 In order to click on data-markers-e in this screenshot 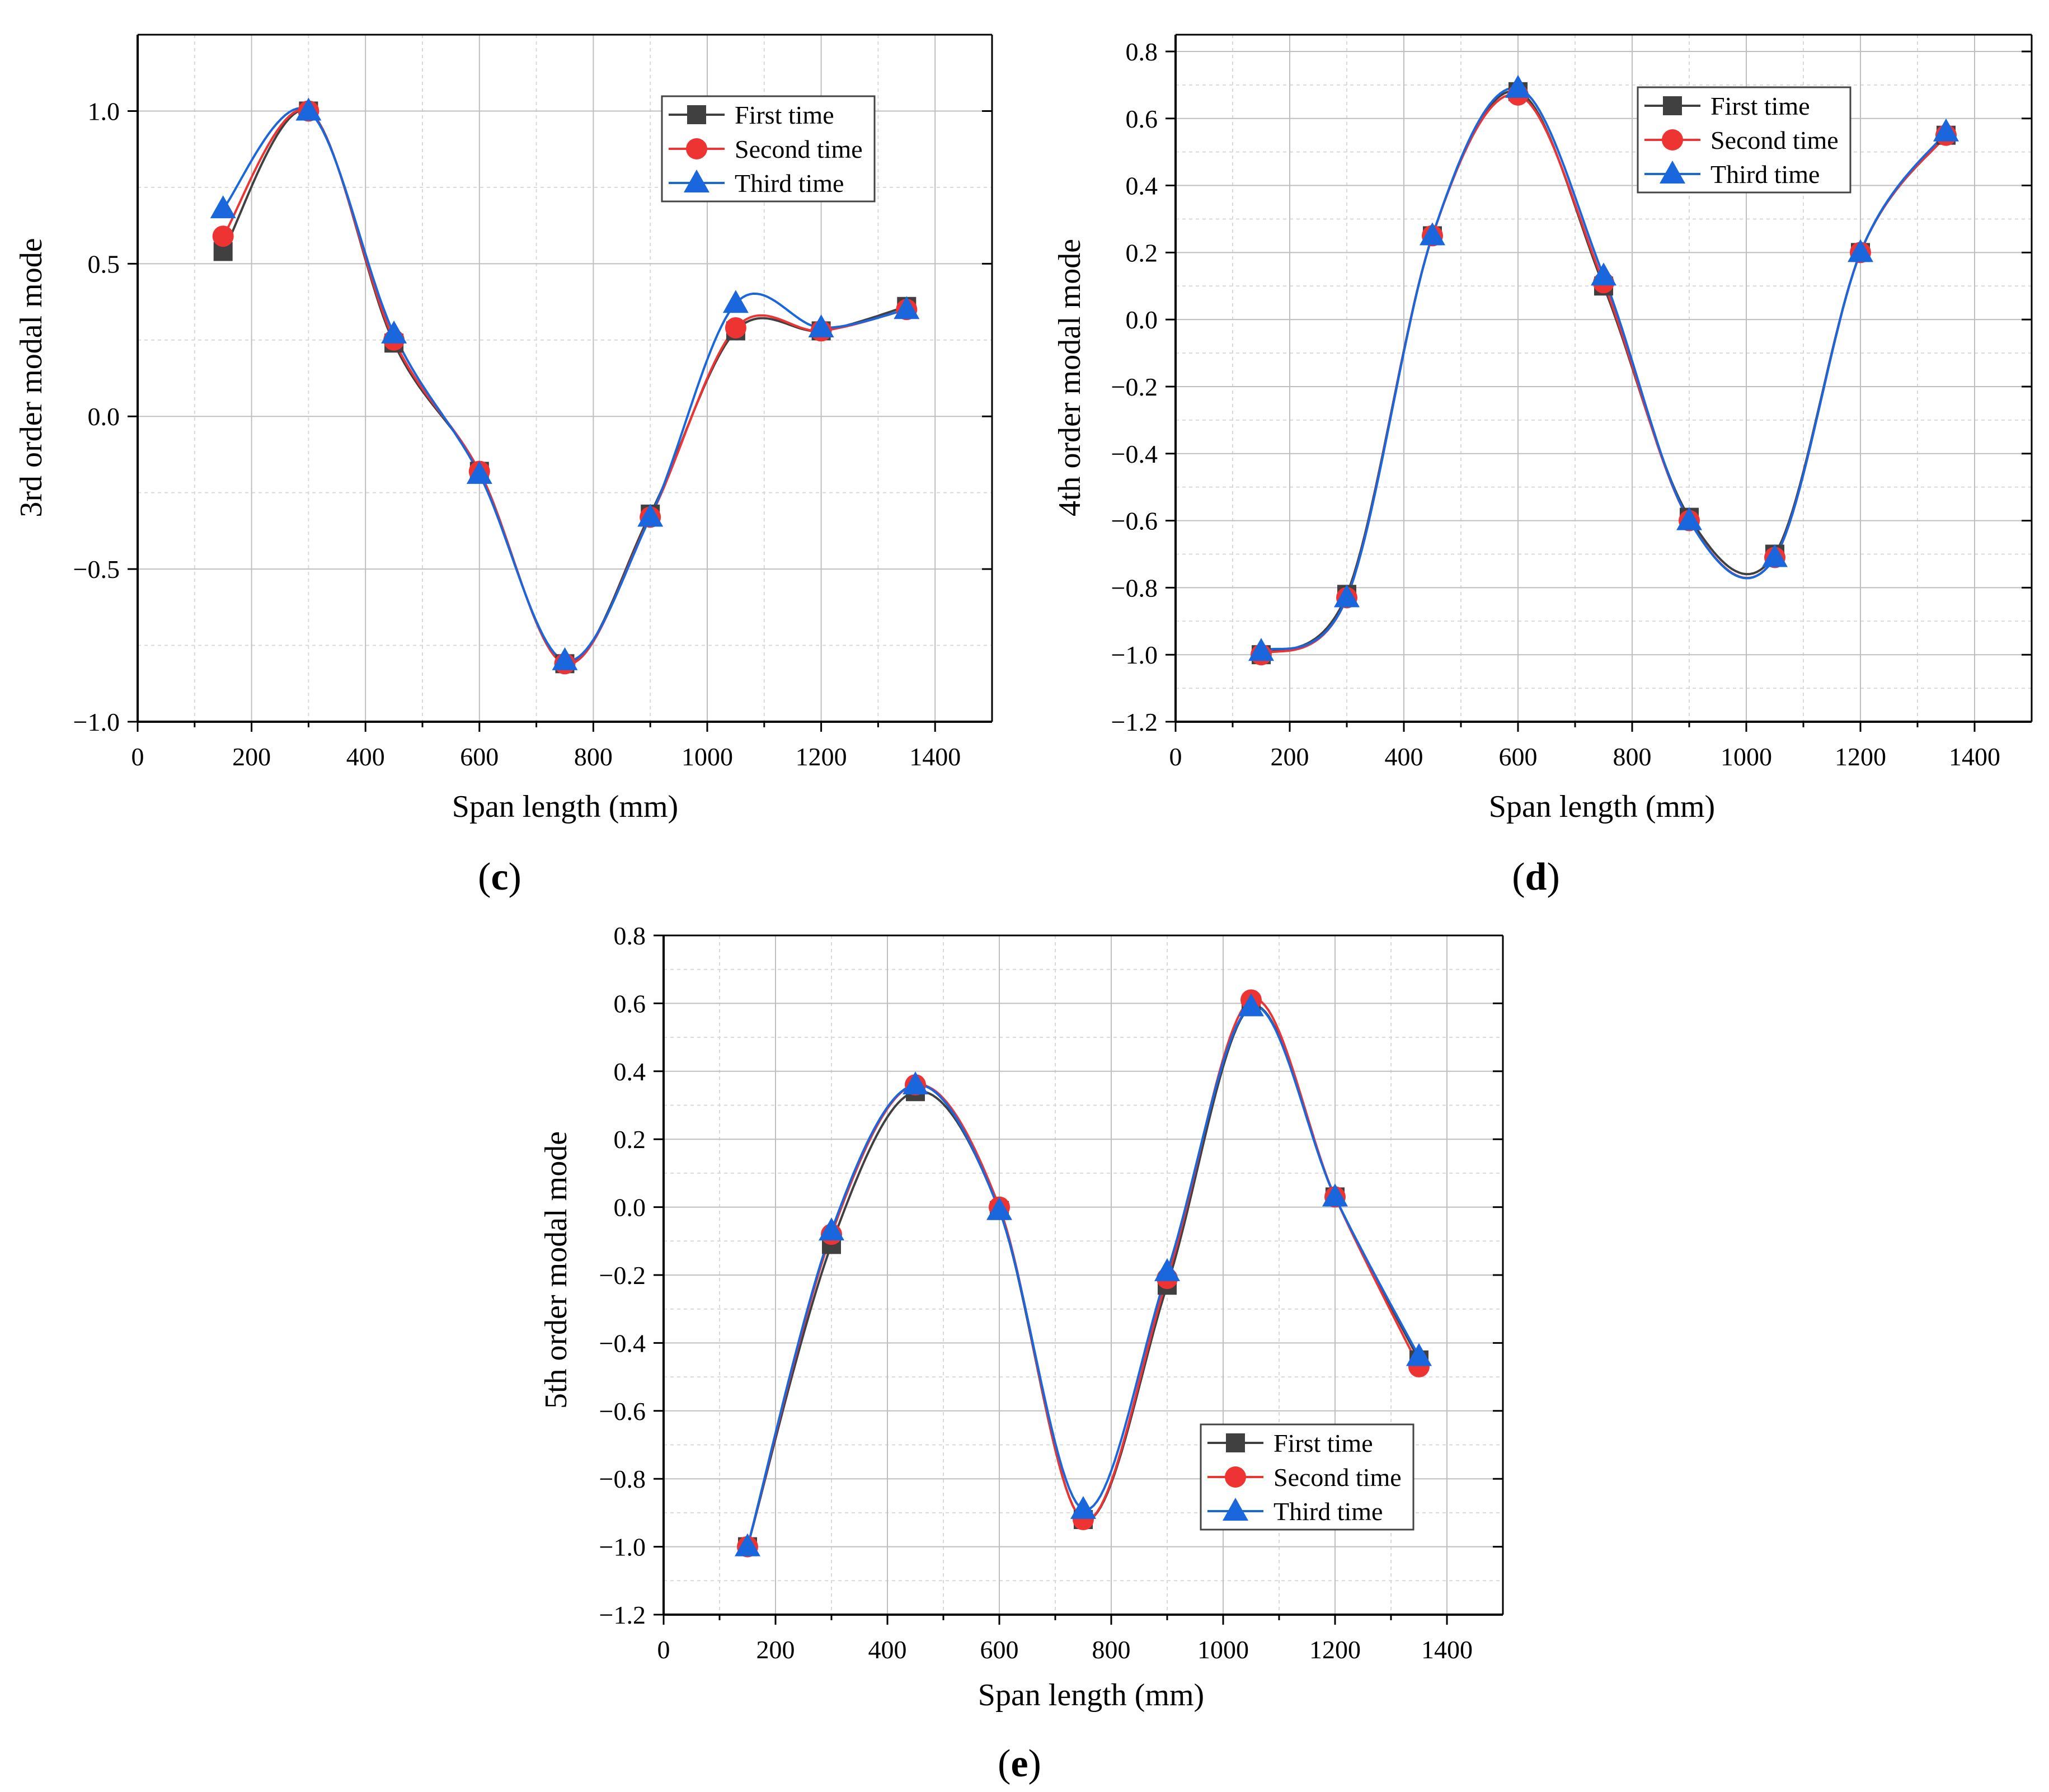, I will do `click(1083, 1273)`.